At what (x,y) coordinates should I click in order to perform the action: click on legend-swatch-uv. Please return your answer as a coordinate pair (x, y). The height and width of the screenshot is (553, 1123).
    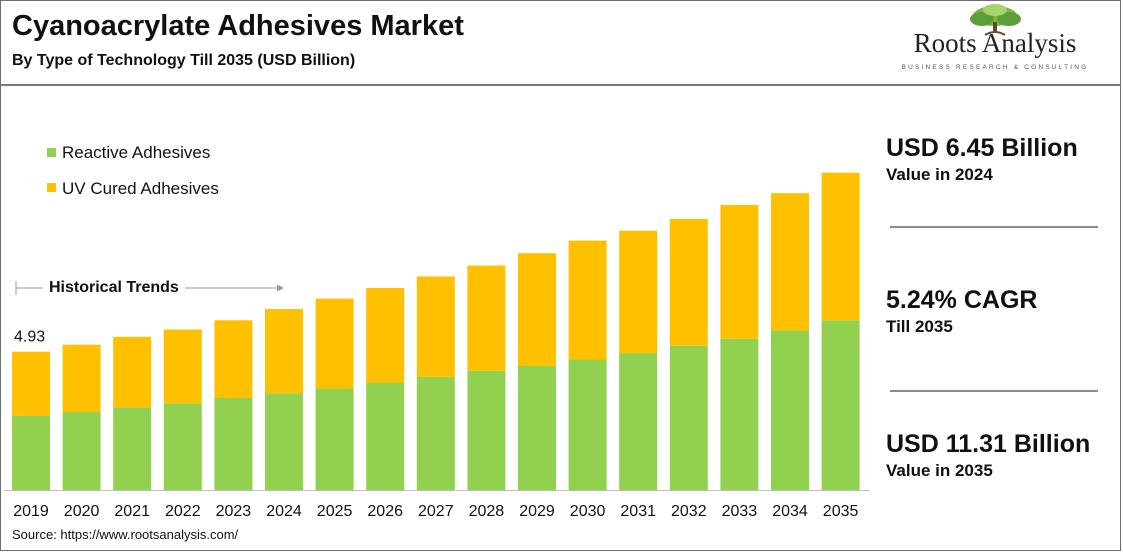
    Looking at the image, I should click on (51, 187).